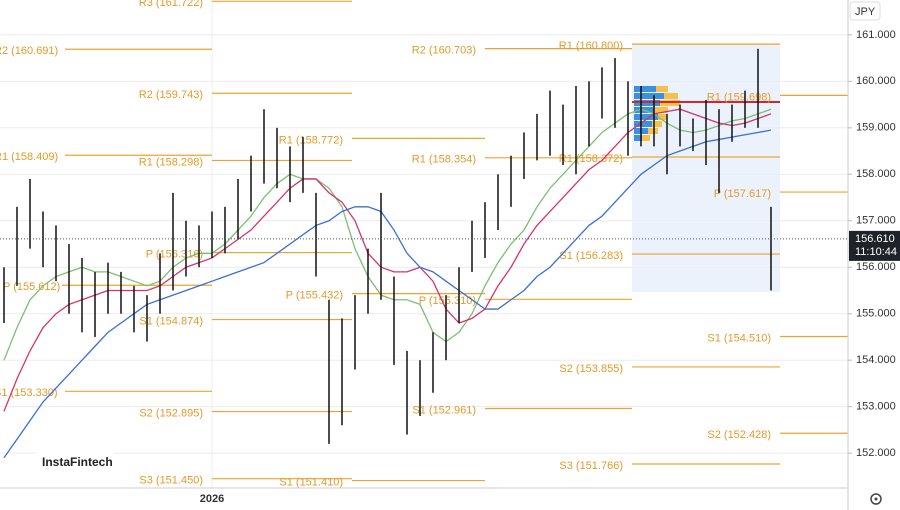 The width and height of the screenshot is (900, 510). What do you see at coordinates (876, 221) in the screenshot?
I see `y-tick-label: 157.000` at bounding box center [876, 221].